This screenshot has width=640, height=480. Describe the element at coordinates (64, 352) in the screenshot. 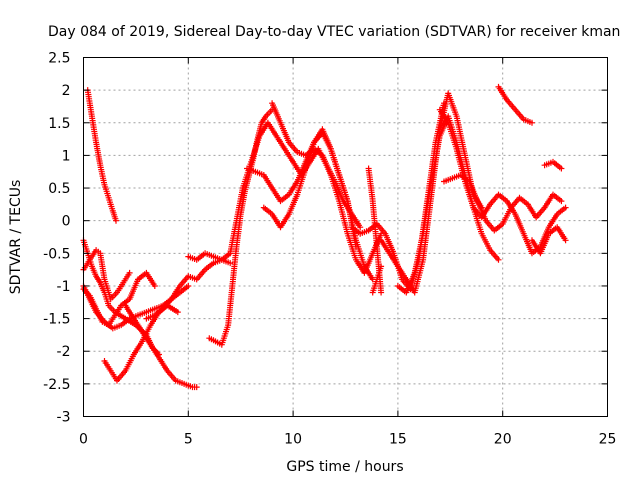

I see `y-tick-label: -2` at that location.